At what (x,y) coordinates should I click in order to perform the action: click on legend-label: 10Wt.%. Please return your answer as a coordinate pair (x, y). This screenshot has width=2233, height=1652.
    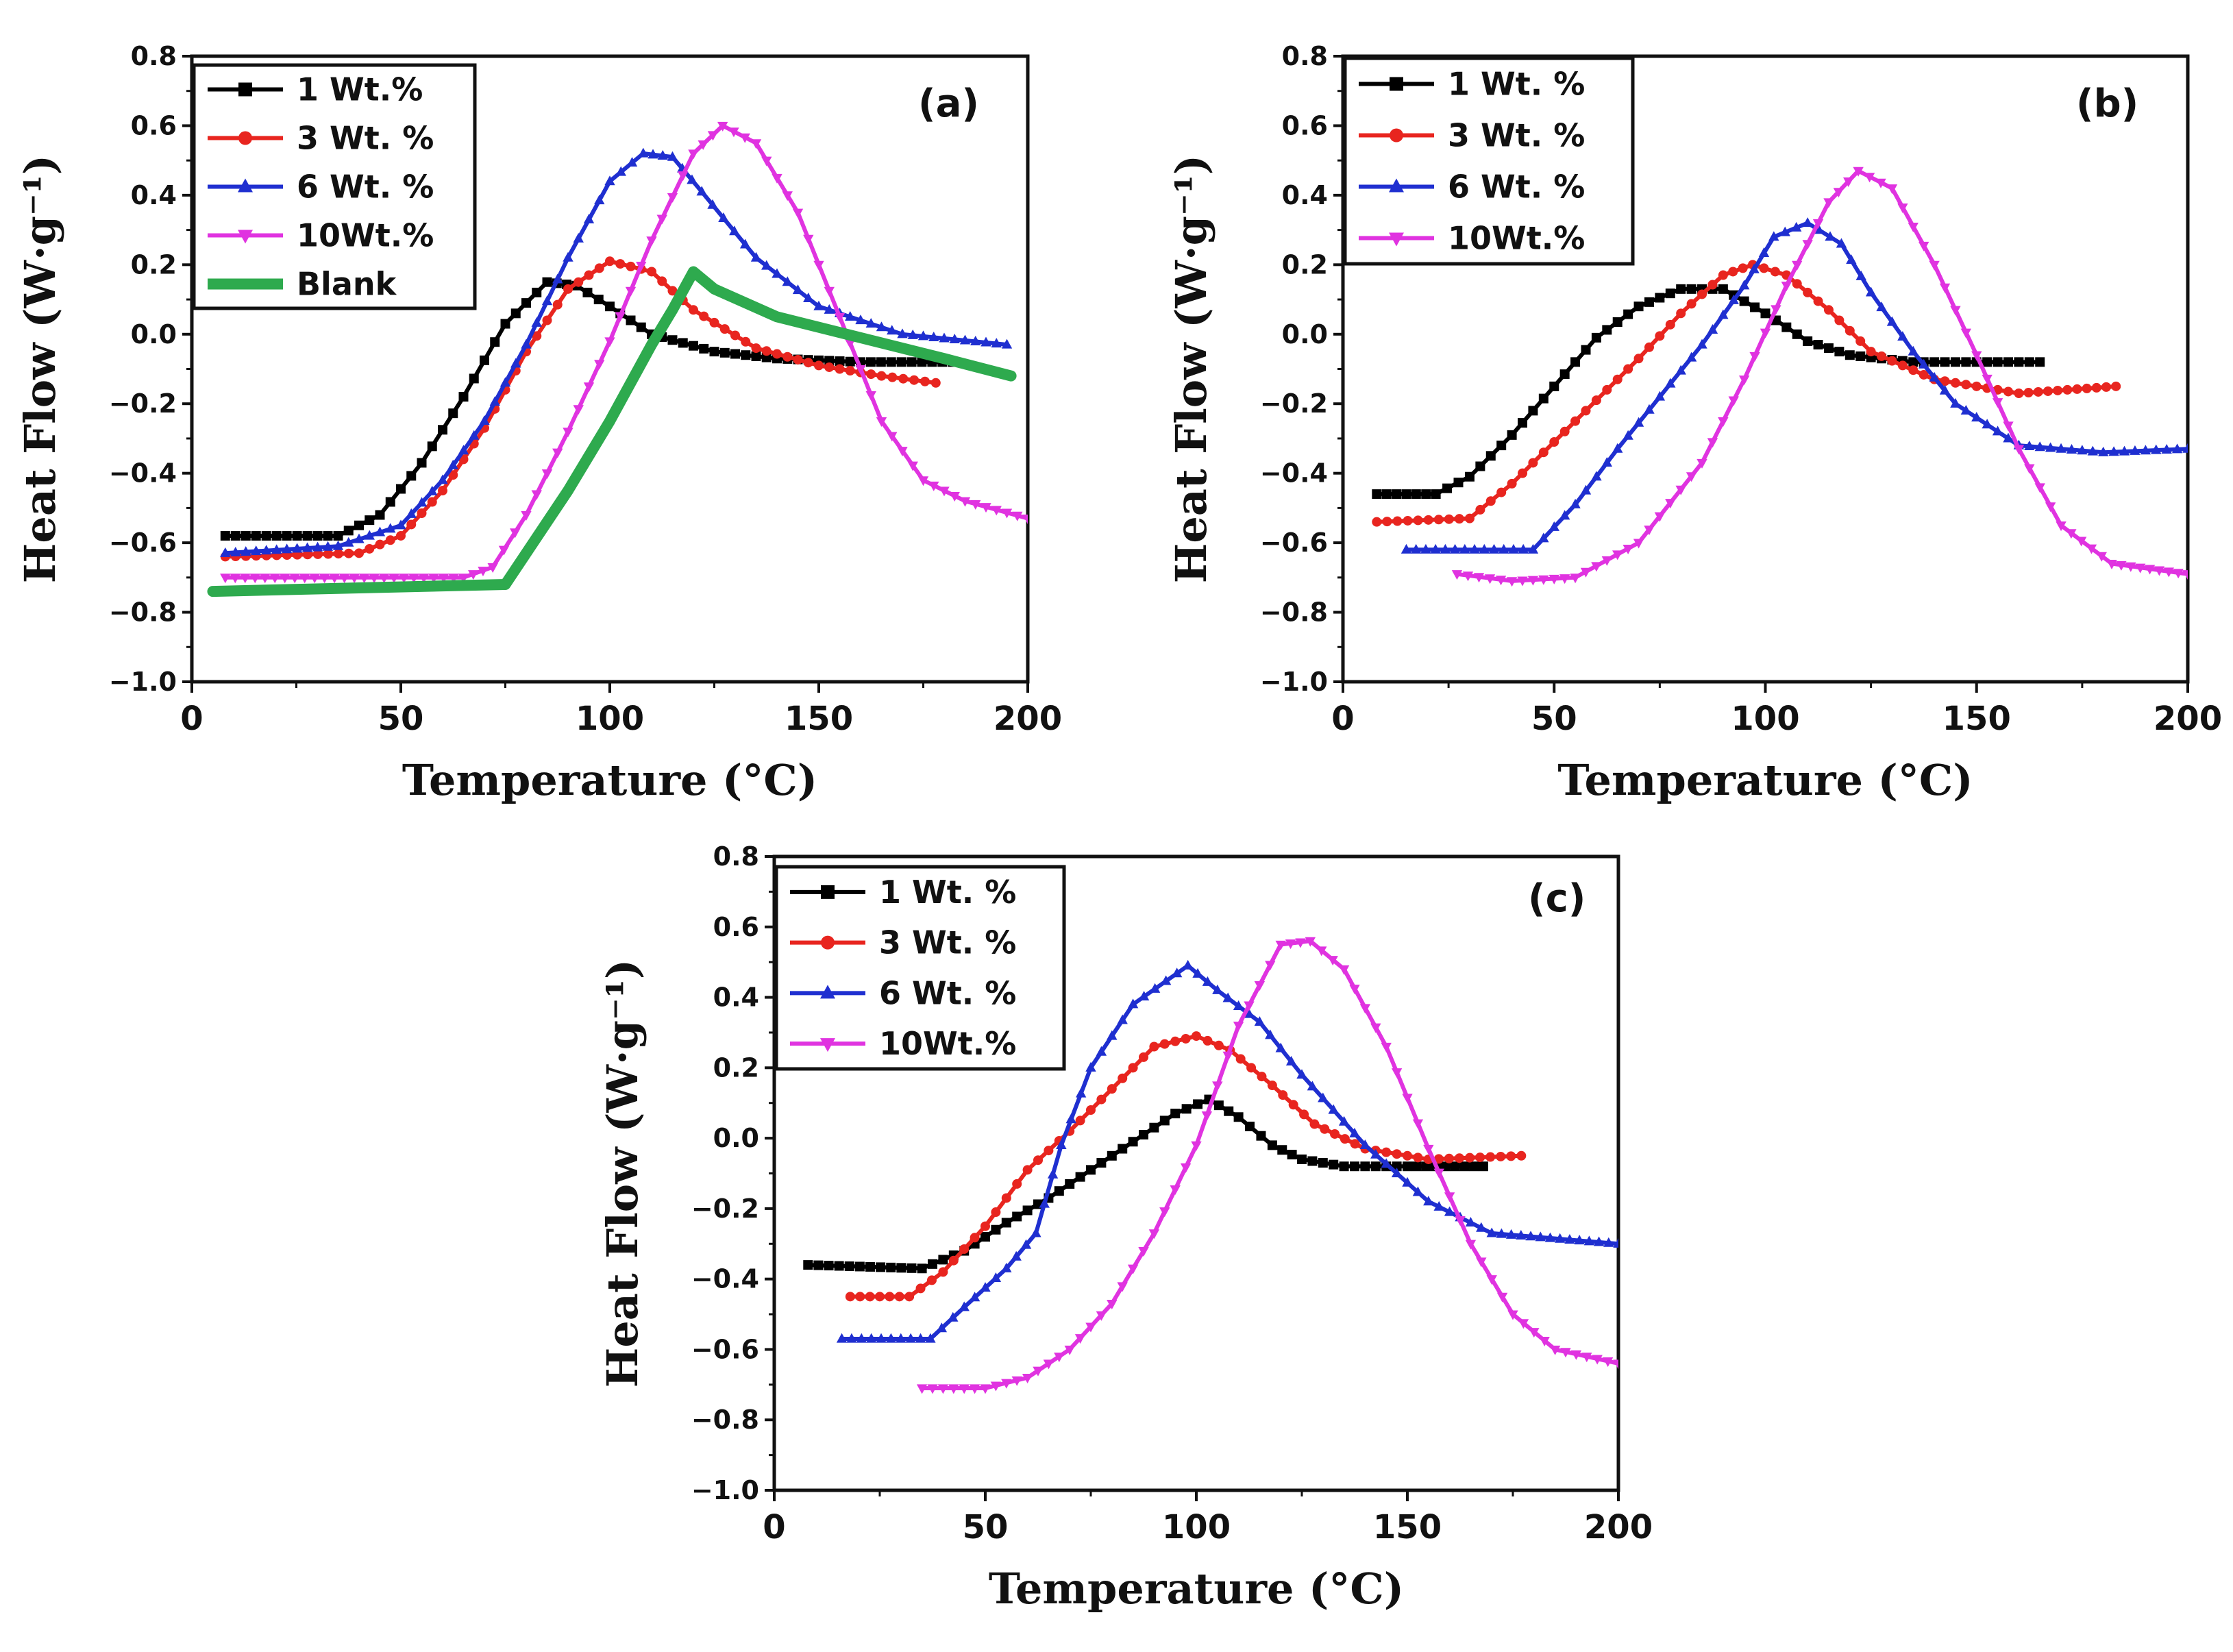
    Looking at the image, I should click on (1516, 238).